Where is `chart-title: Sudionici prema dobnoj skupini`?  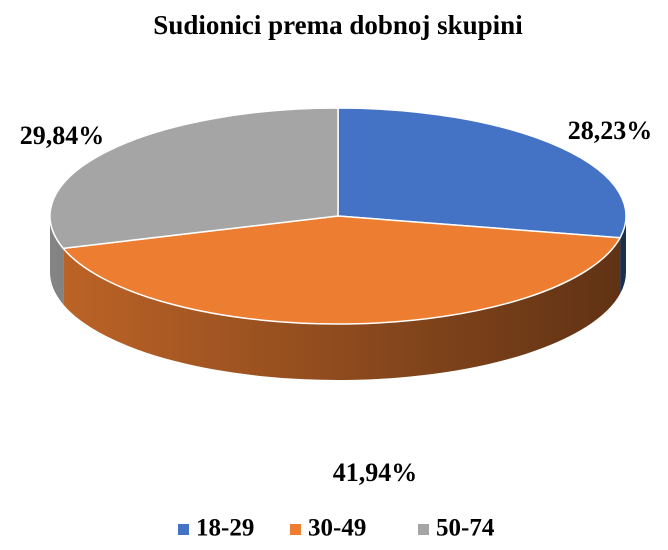
chart-title: Sudionici prema dobnoj skupini is located at coordinates (338, 25).